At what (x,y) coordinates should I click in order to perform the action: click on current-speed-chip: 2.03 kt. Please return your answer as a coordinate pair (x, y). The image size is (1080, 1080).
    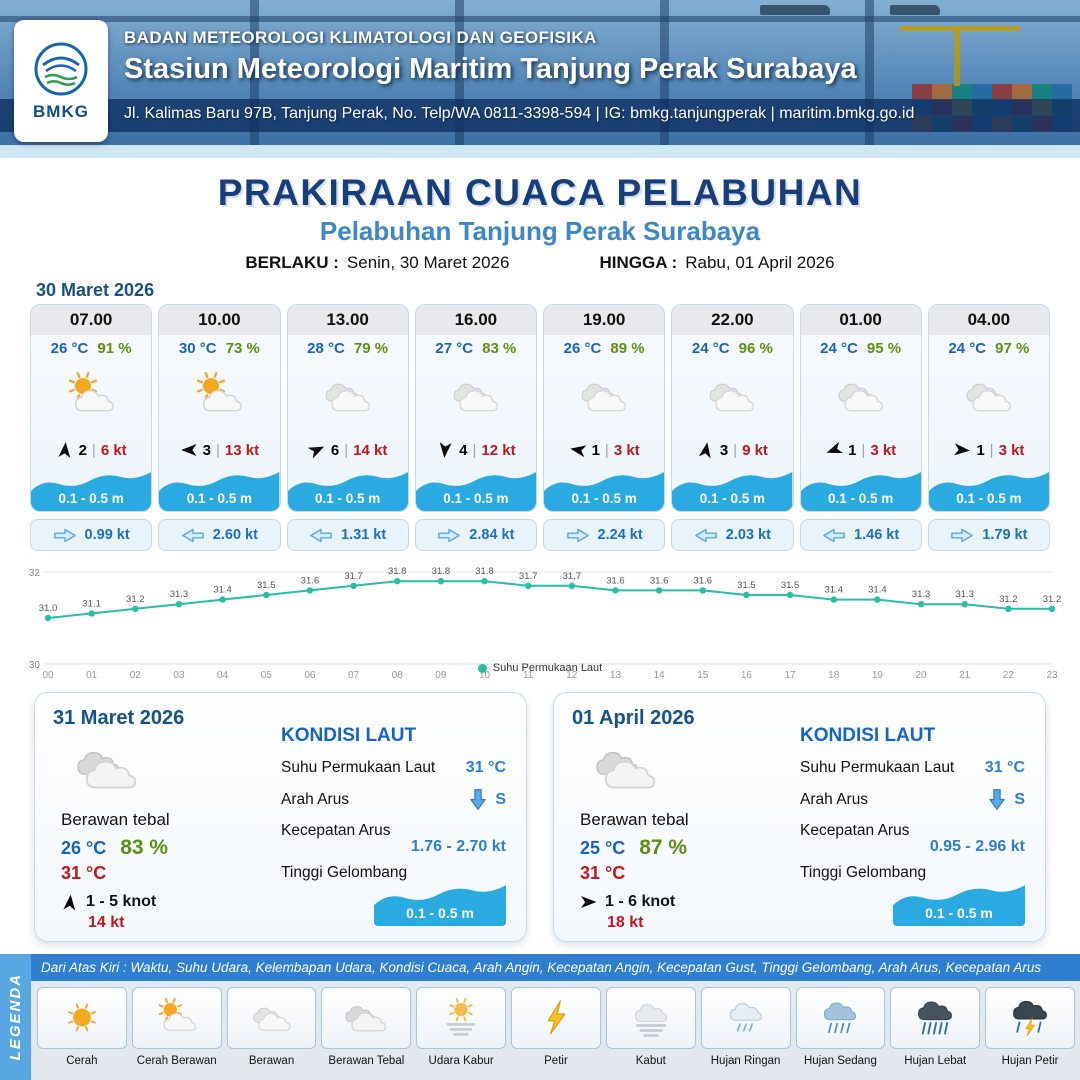
    Looking at the image, I should click on (732, 535).